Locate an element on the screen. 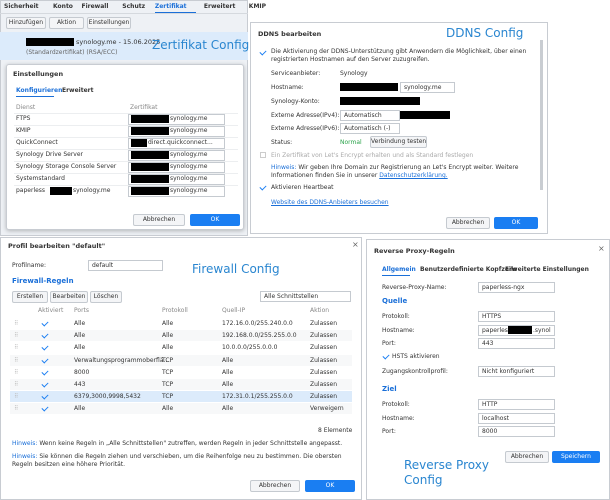  tab: Allgemein is located at coordinates (399, 269).